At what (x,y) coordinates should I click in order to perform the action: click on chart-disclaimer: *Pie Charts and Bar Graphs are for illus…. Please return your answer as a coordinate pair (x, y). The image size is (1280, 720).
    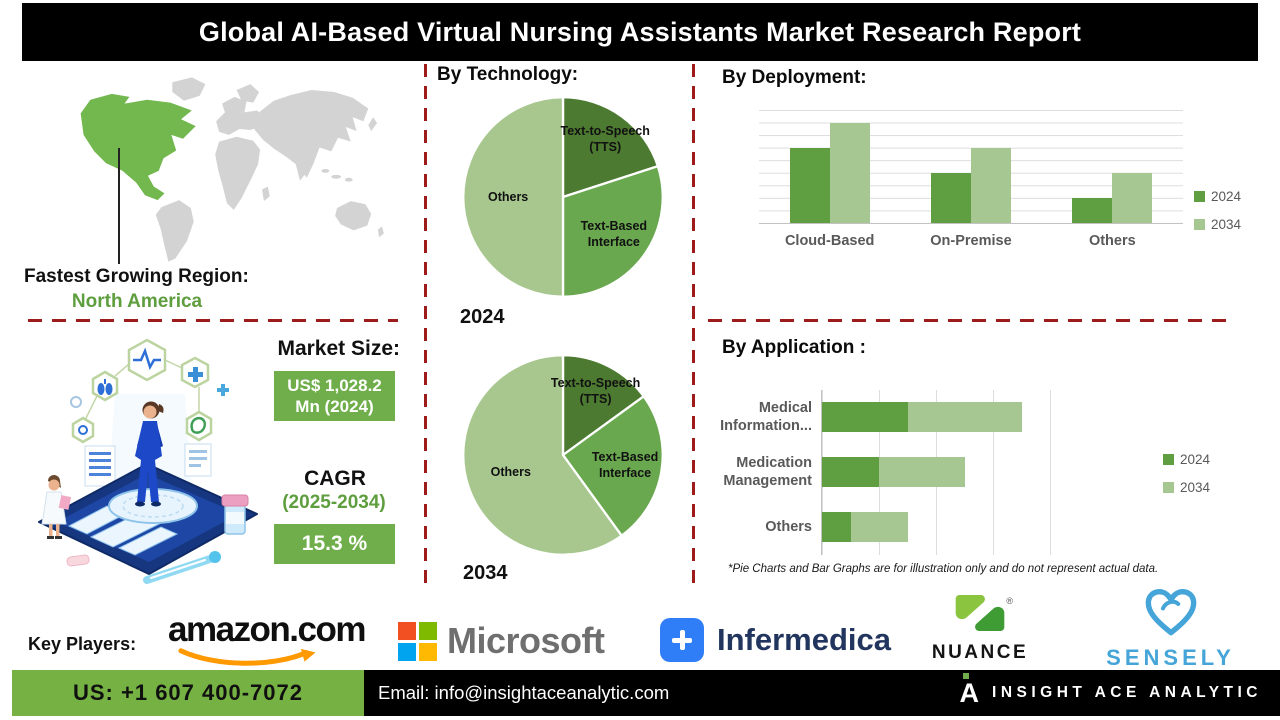
    Looking at the image, I should click on (943, 569).